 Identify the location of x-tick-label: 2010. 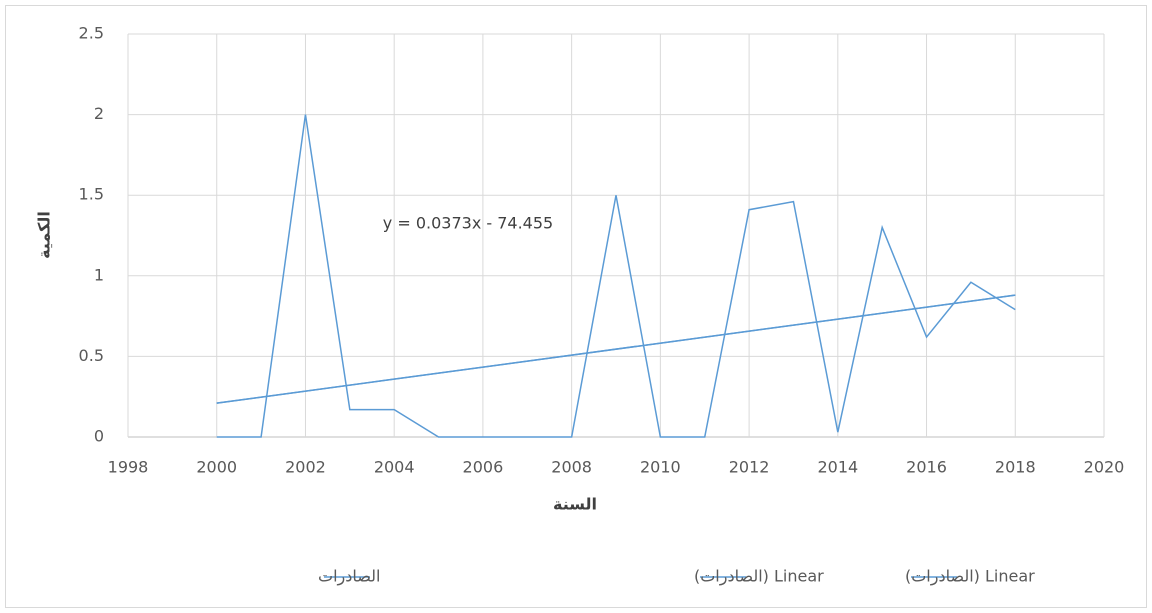
(660, 467).